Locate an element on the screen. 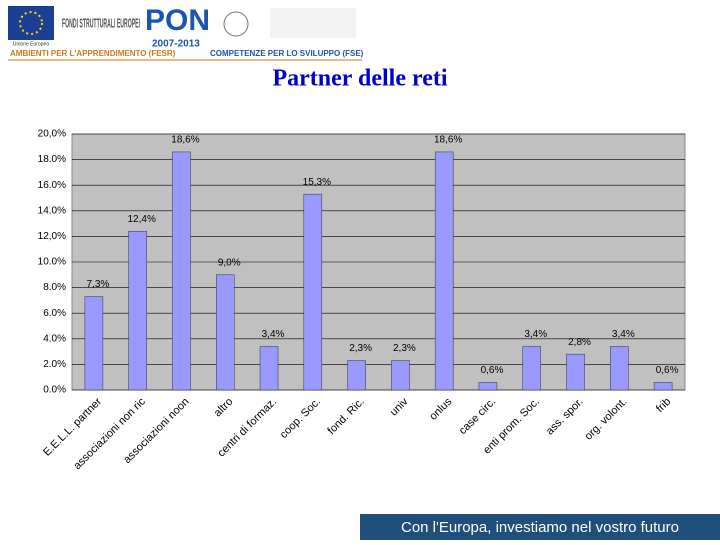  y-tick-label: 16.0% is located at coordinates (52, 185).